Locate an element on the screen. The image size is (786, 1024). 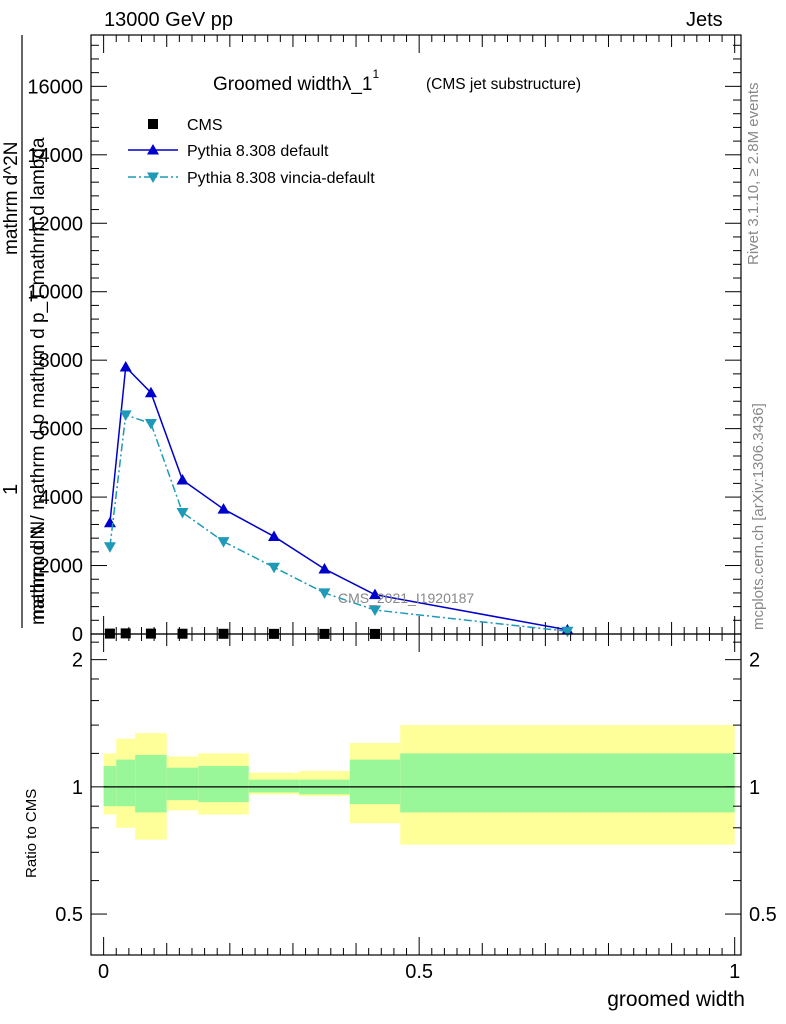
y-tick-label: 14000 is located at coordinates (55, 156).